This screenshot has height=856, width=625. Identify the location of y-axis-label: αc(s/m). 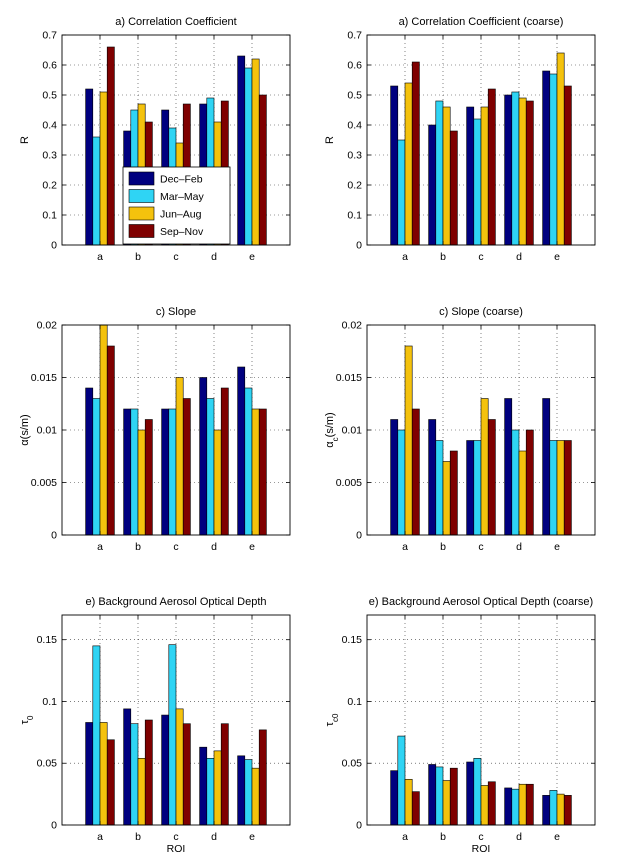
(332, 429).